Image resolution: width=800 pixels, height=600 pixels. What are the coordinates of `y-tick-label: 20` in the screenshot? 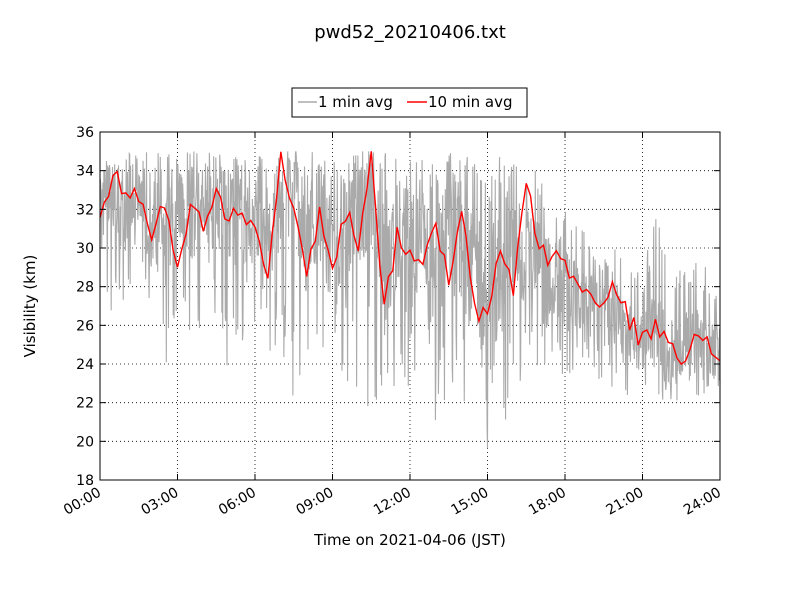 It's located at (85, 442).